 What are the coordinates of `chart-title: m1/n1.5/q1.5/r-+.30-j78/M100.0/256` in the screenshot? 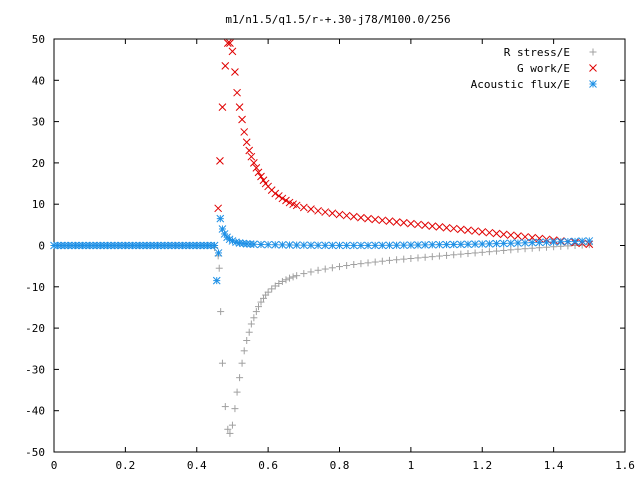 It's located at (337, 19).